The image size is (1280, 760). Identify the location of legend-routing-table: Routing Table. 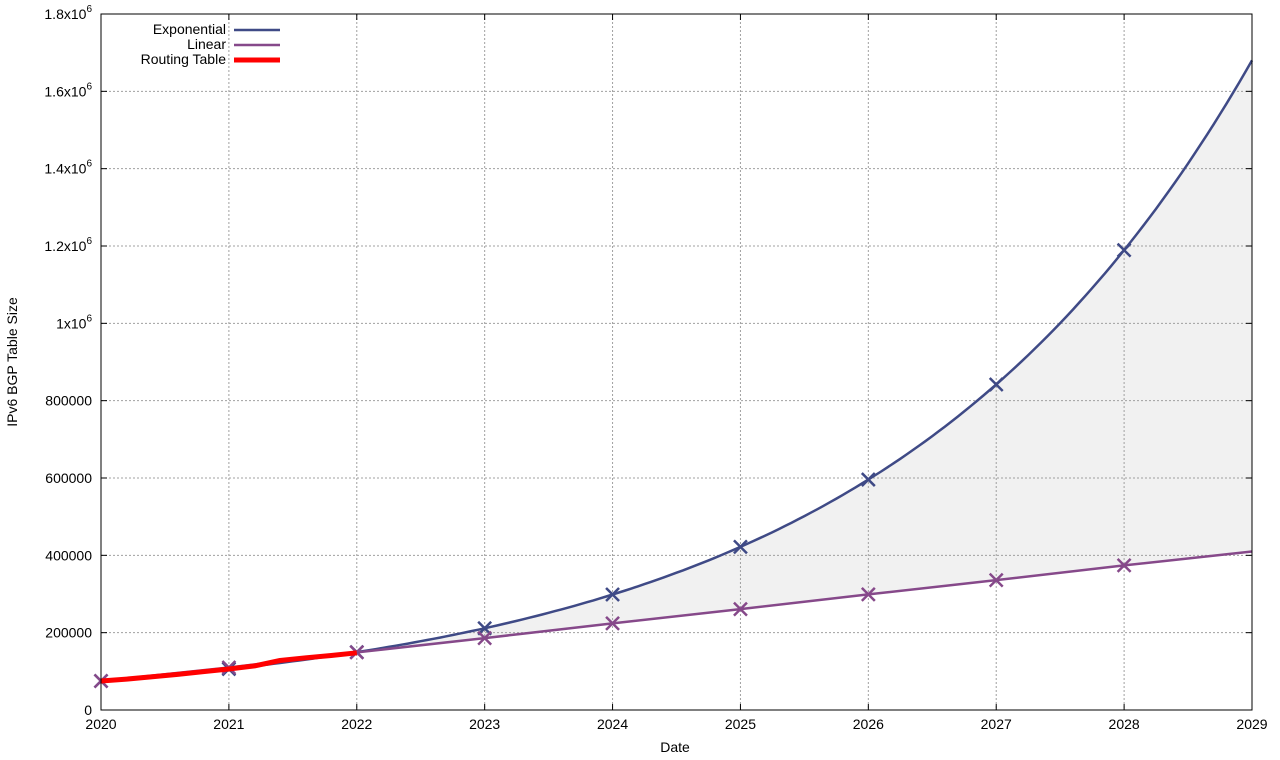
(210, 59).